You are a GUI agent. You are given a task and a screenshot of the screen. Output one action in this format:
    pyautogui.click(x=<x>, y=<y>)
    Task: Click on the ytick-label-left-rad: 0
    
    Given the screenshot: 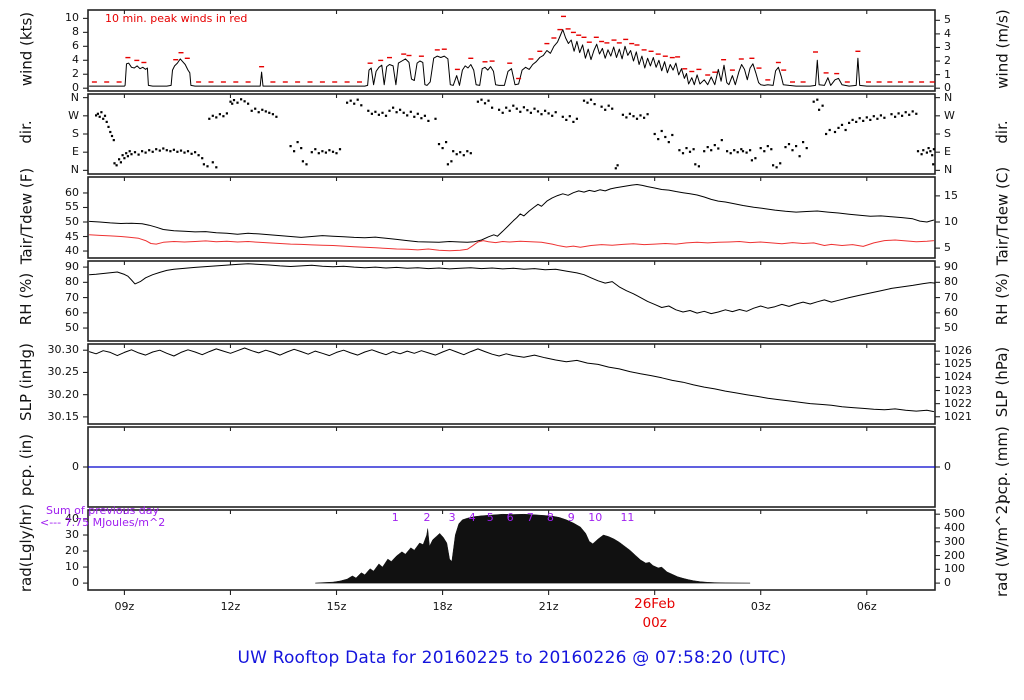 What is the action you would take?
    pyautogui.click(x=75, y=583)
    